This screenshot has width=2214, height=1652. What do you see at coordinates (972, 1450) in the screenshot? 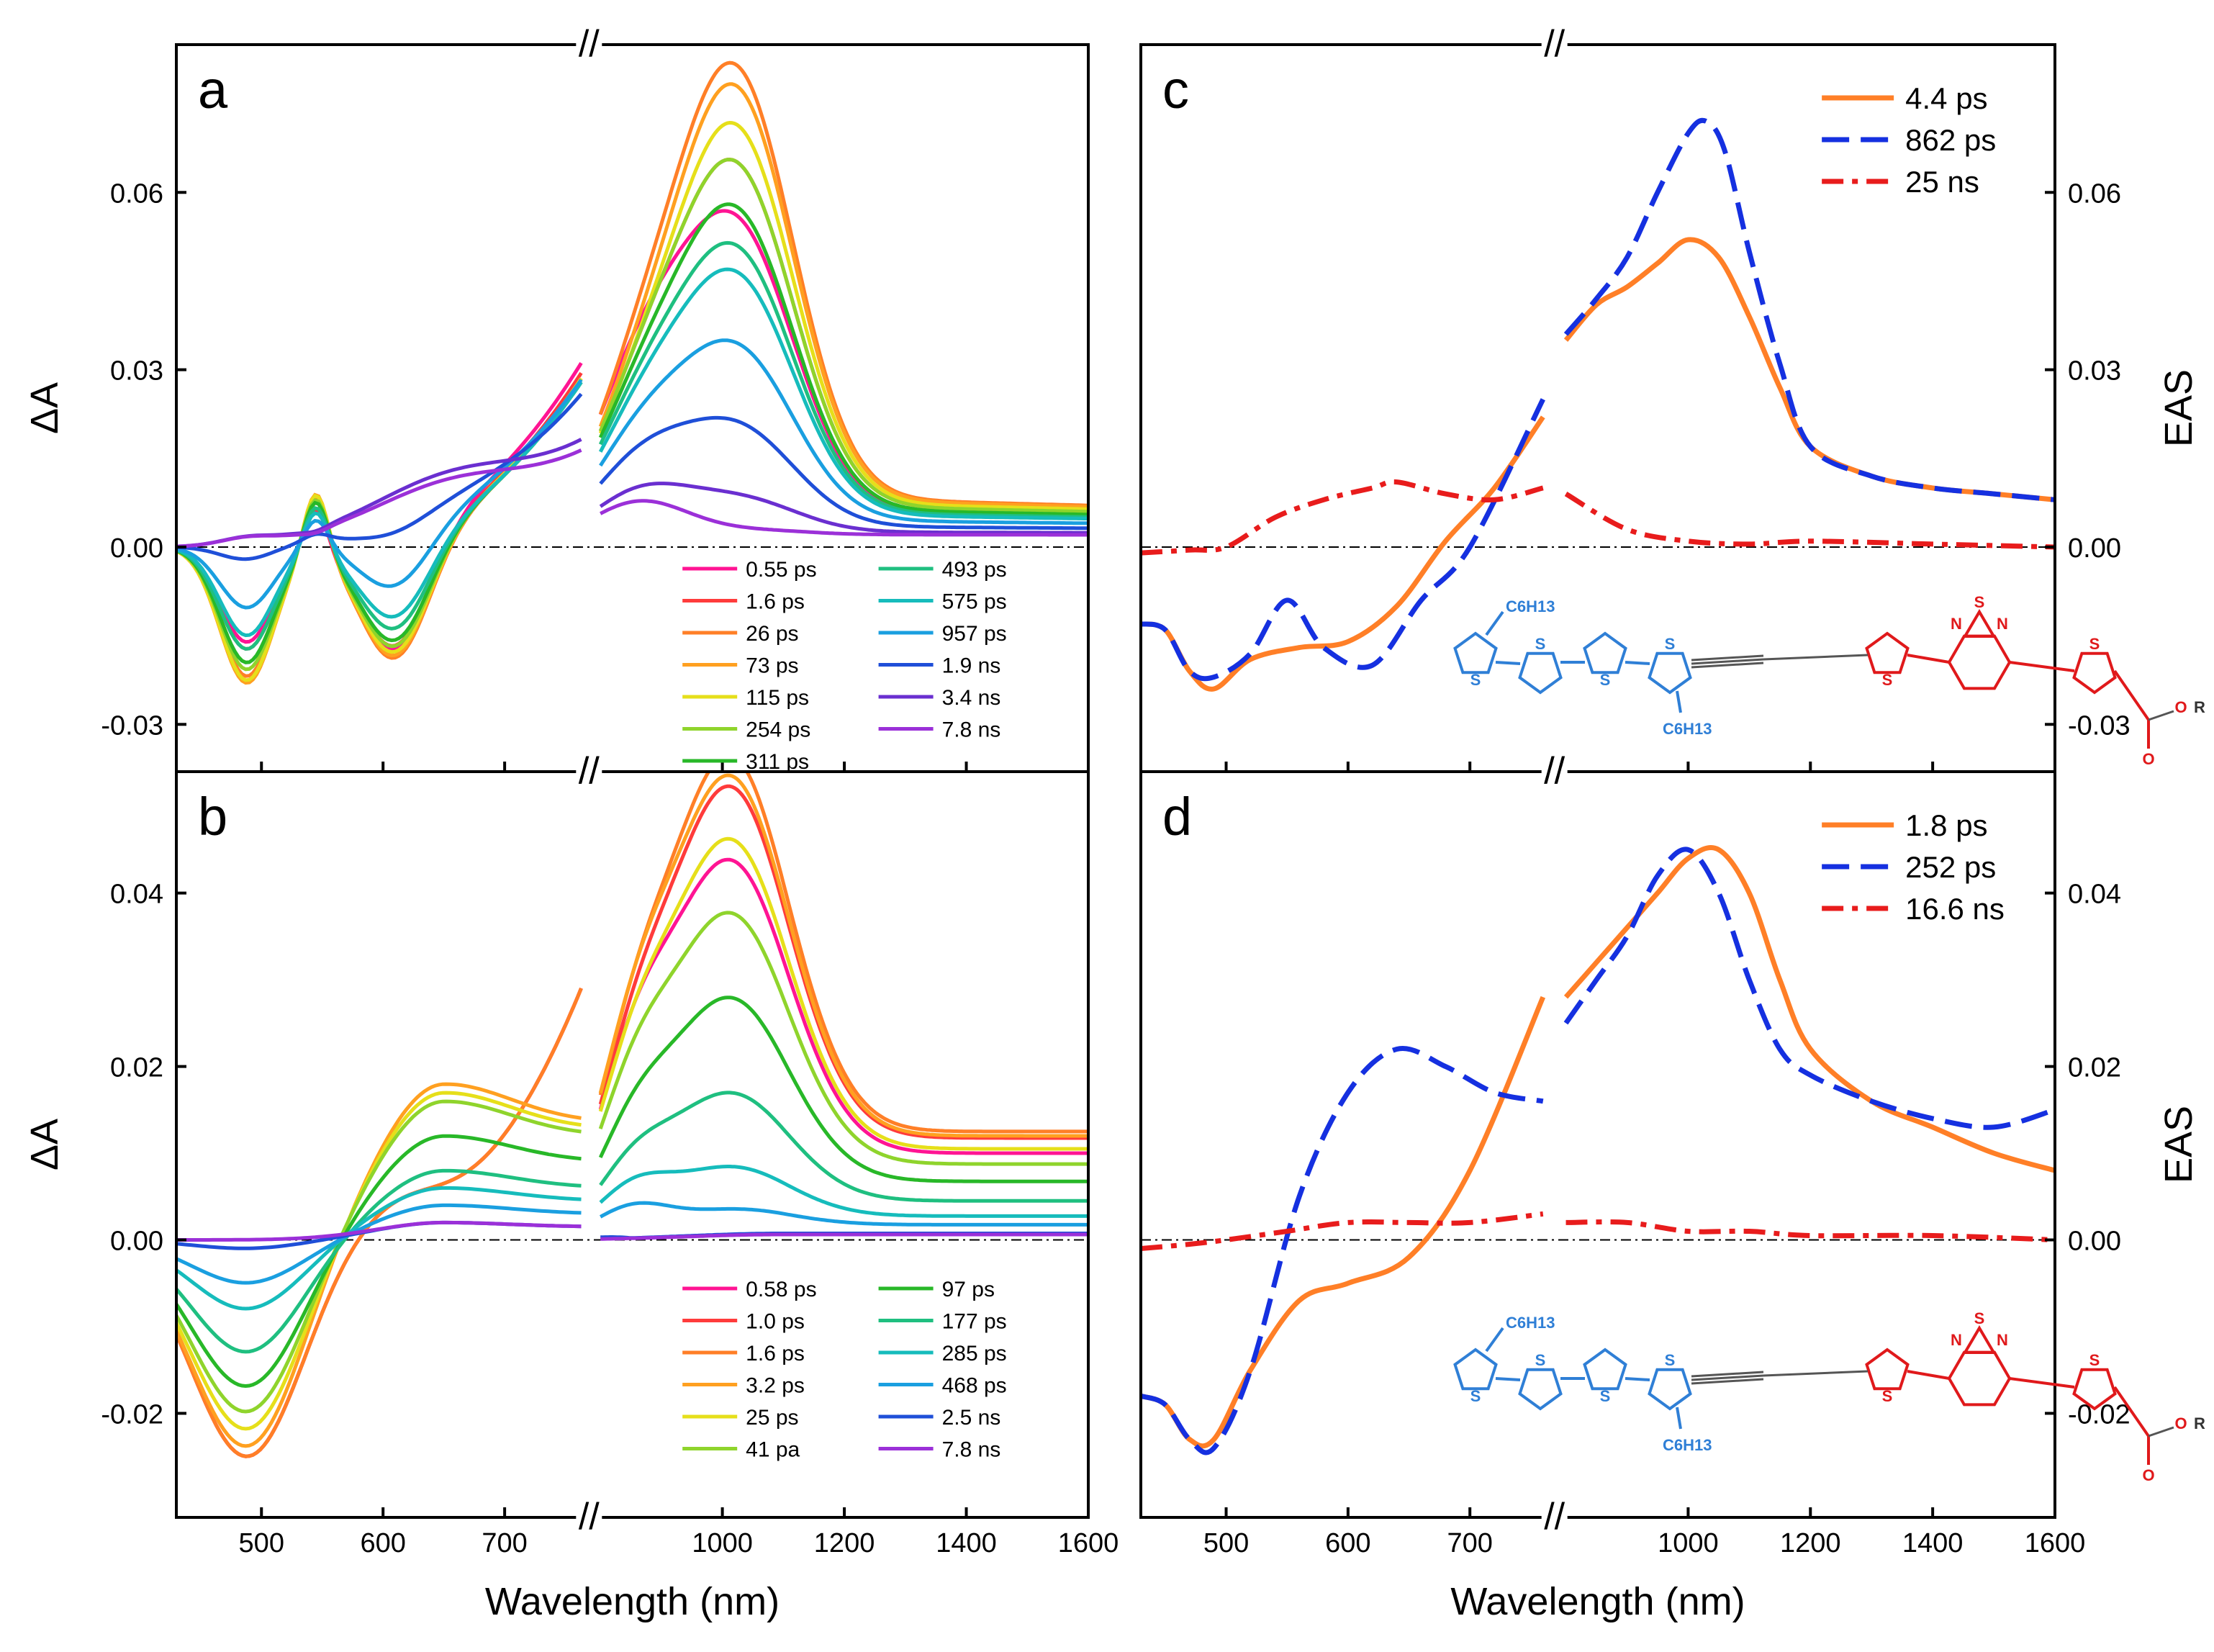
I see `legend-label: 7.8 ns` at bounding box center [972, 1450].